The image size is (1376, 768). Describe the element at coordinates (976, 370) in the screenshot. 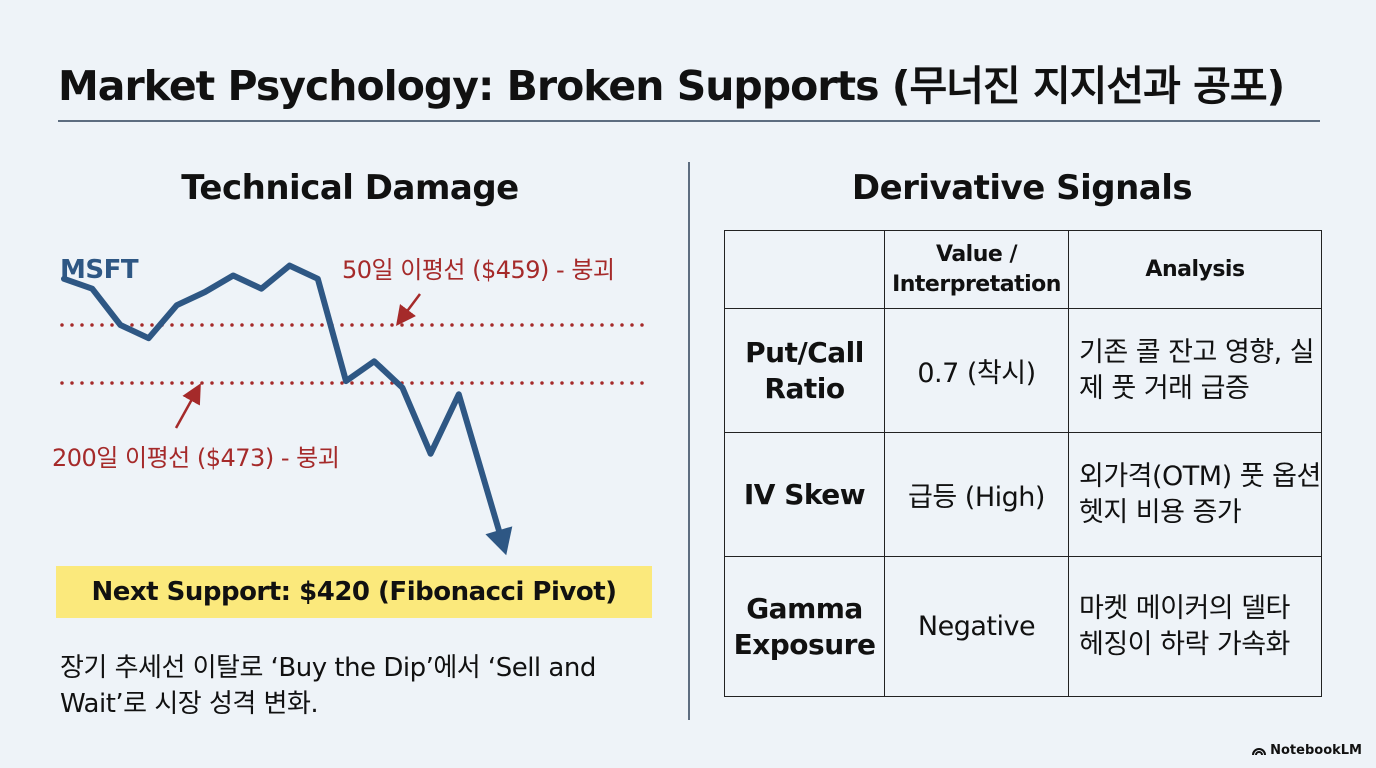

I see `value-cell: 0.7 (착시)` at that location.